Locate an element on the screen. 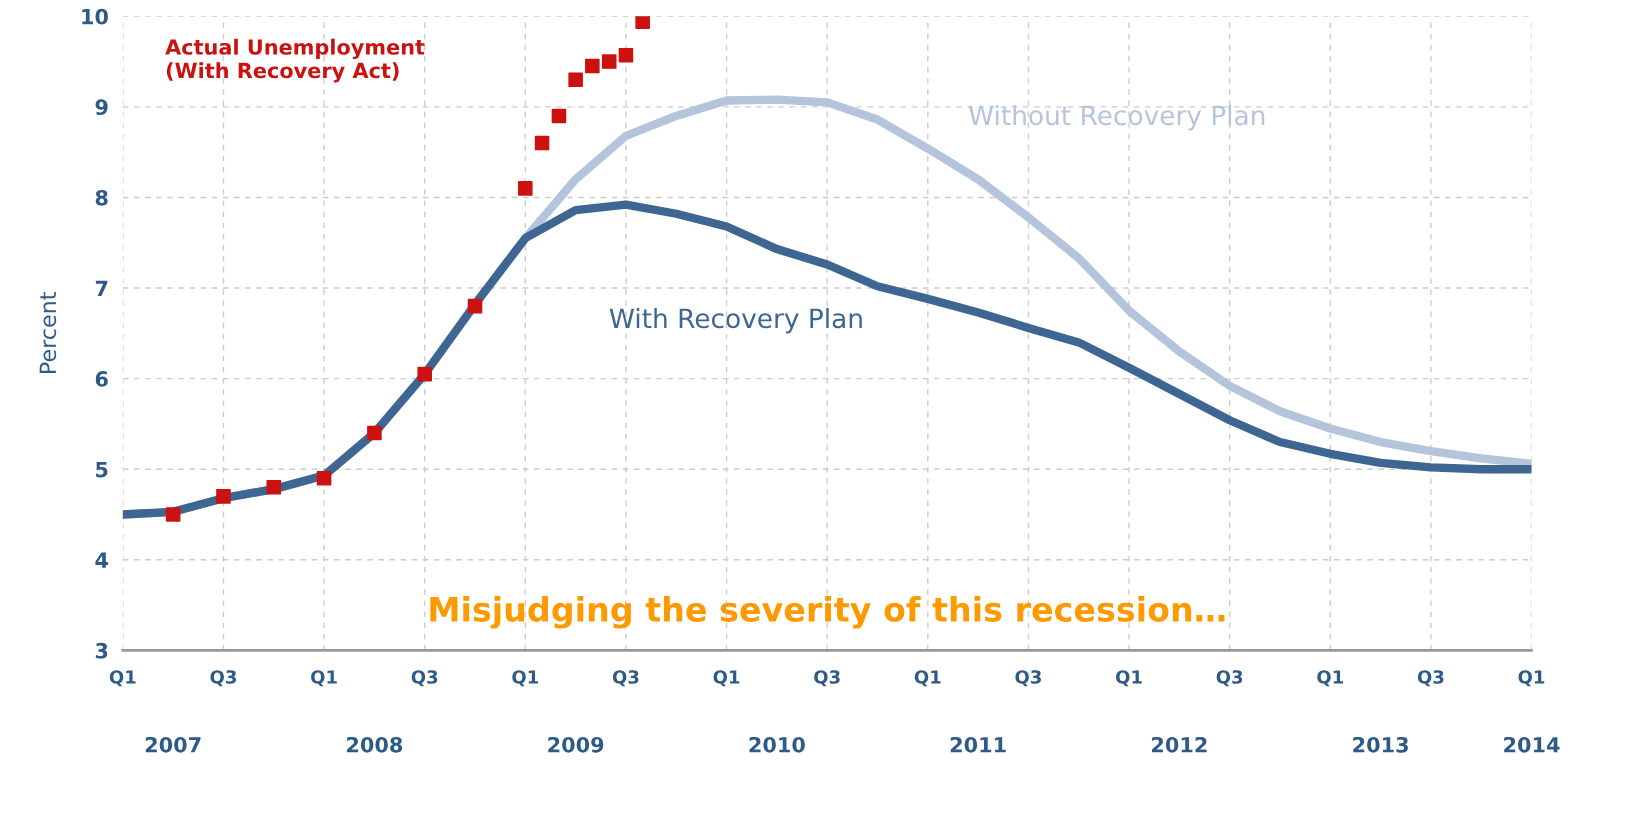  y-tick-label: 8 is located at coordinates (101, 197).